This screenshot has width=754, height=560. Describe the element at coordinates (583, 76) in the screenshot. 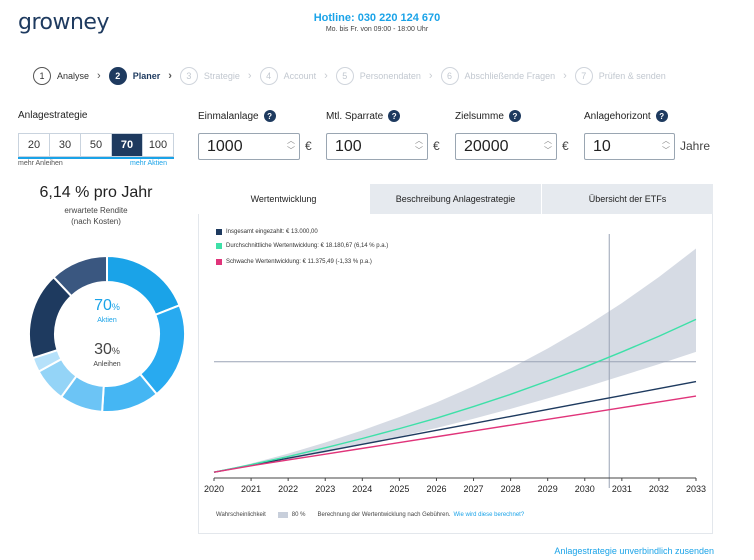

I see `step-number: 7` at that location.